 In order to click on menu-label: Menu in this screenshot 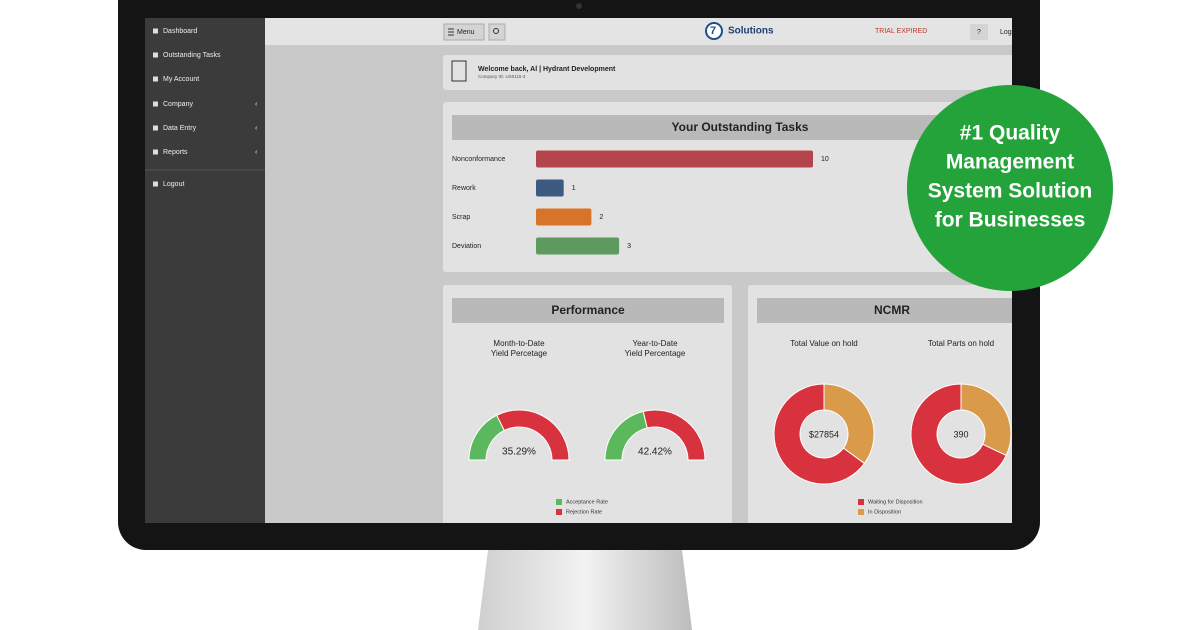, I will do `click(466, 32)`.